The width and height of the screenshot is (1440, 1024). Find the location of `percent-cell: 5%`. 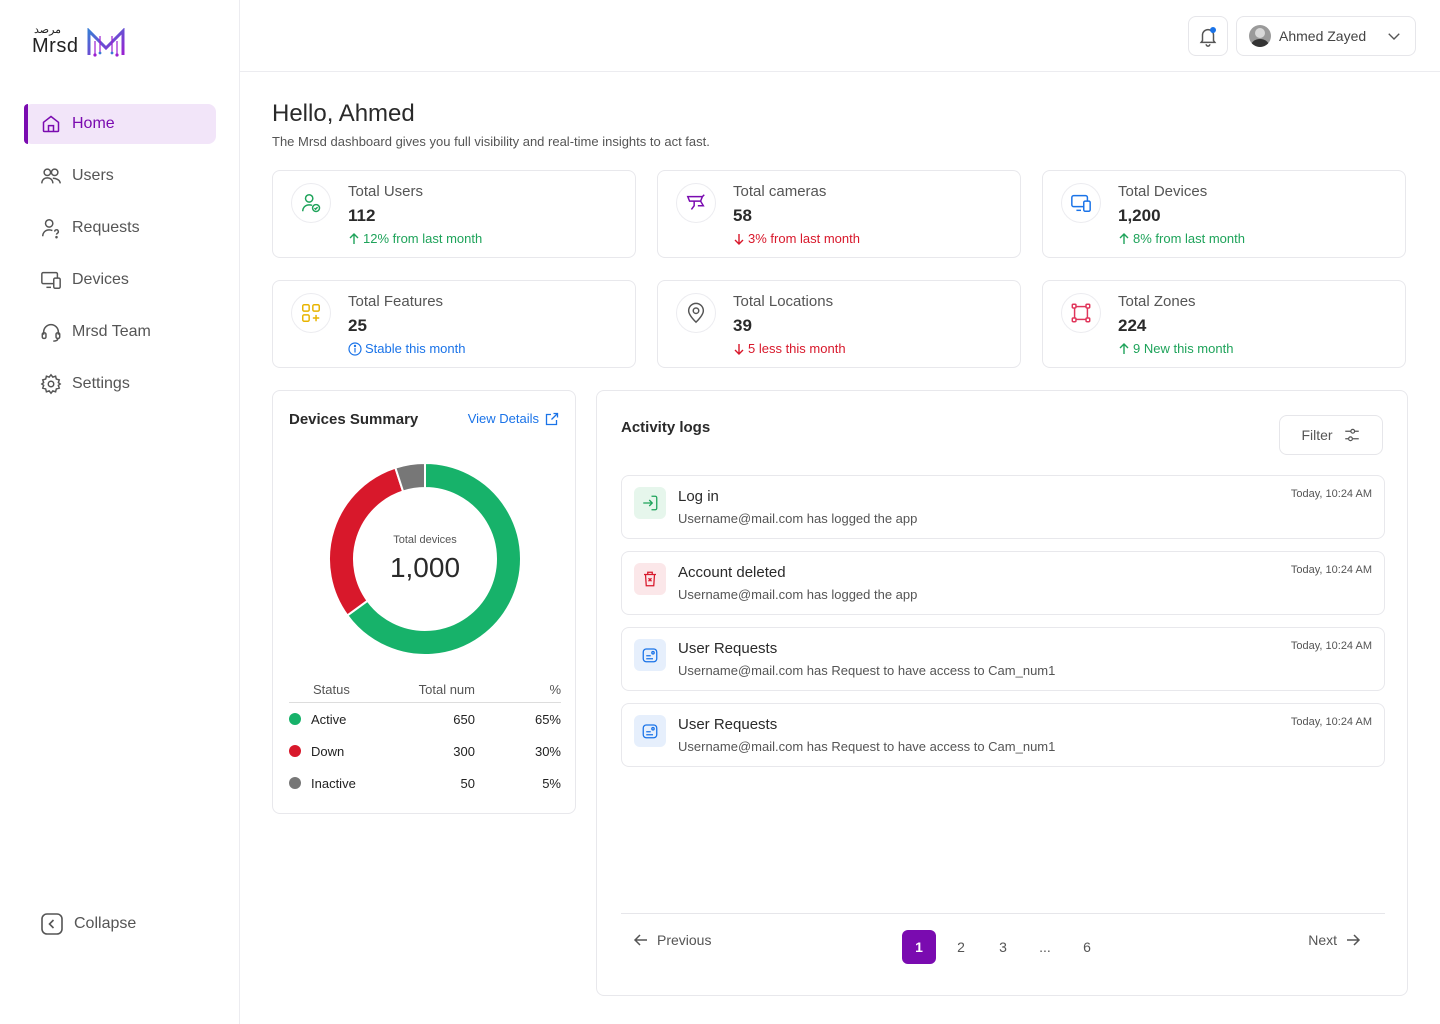

percent-cell: 5% is located at coordinates (551, 783).